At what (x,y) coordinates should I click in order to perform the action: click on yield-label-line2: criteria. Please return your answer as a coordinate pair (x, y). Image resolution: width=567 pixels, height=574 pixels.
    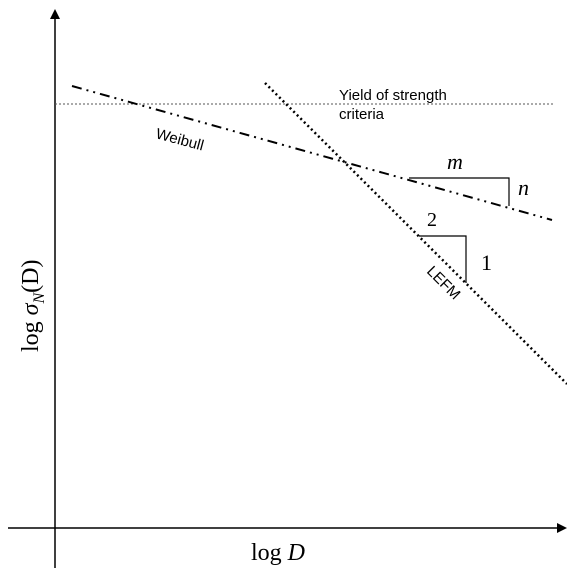
    Looking at the image, I should click on (362, 114).